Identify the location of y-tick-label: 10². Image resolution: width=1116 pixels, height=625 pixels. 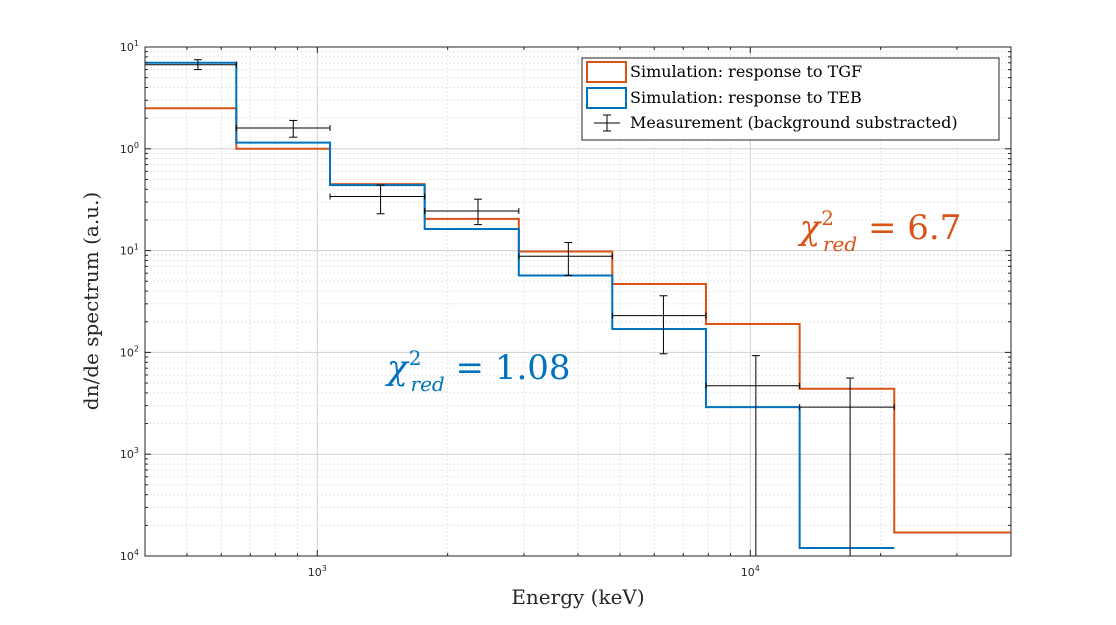
(129, 351).